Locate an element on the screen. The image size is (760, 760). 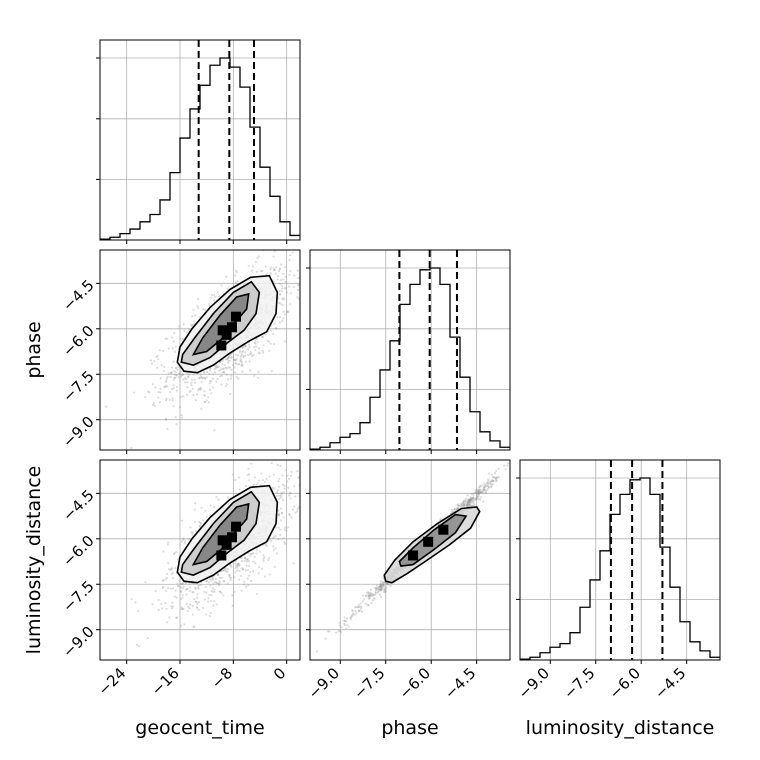
x-tick-label-luminosity-distance: −9.0 is located at coordinates (534, 683).